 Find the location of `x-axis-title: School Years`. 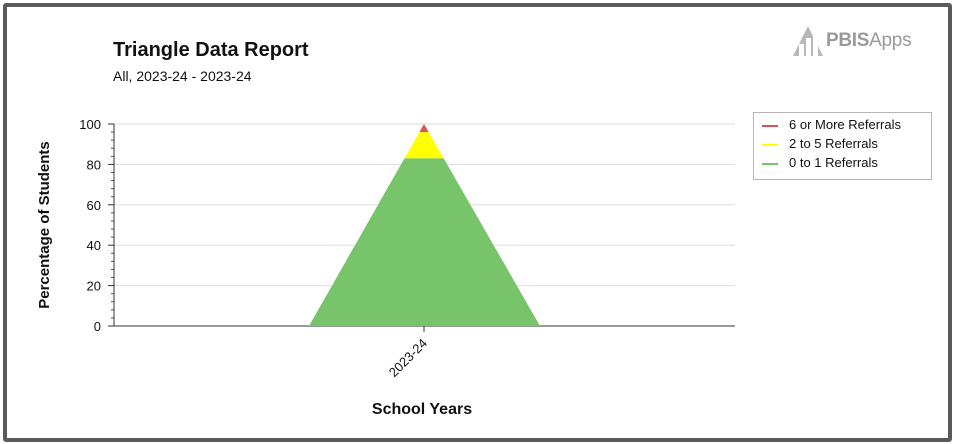

x-axis-title: School Years is located at coordinates (422, 409).